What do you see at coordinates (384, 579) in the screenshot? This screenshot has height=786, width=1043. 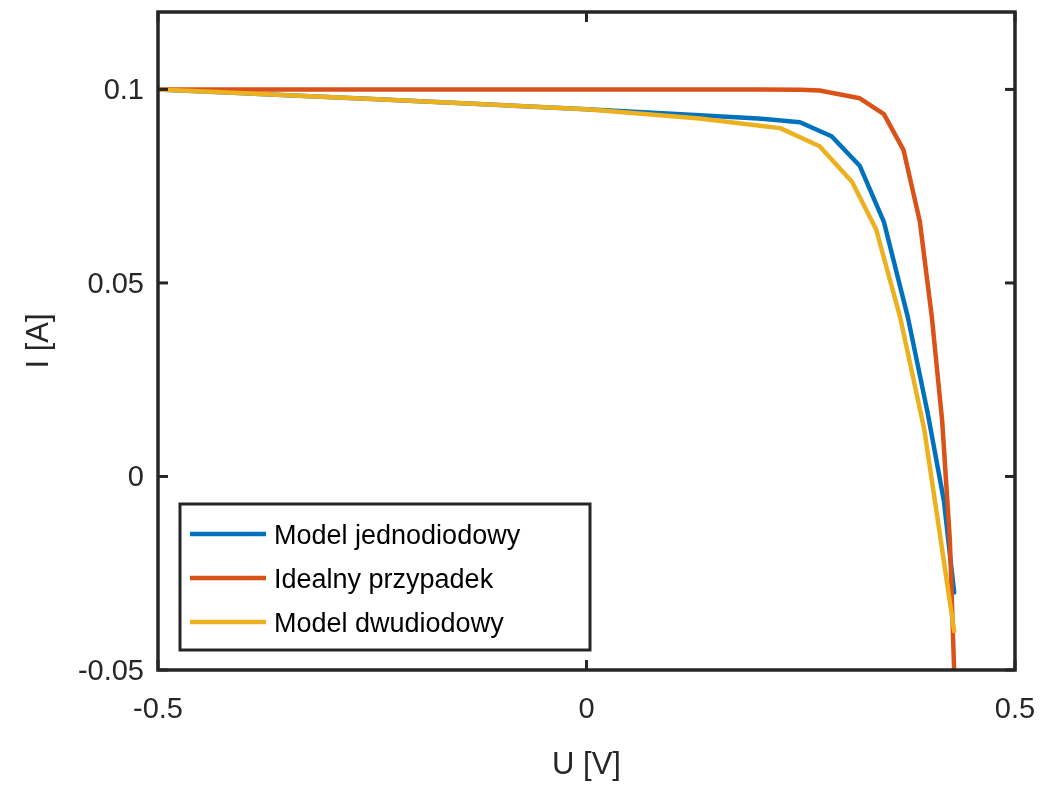 I see `legend-label: Idealny przypadek` at bounding box center [384, 579].